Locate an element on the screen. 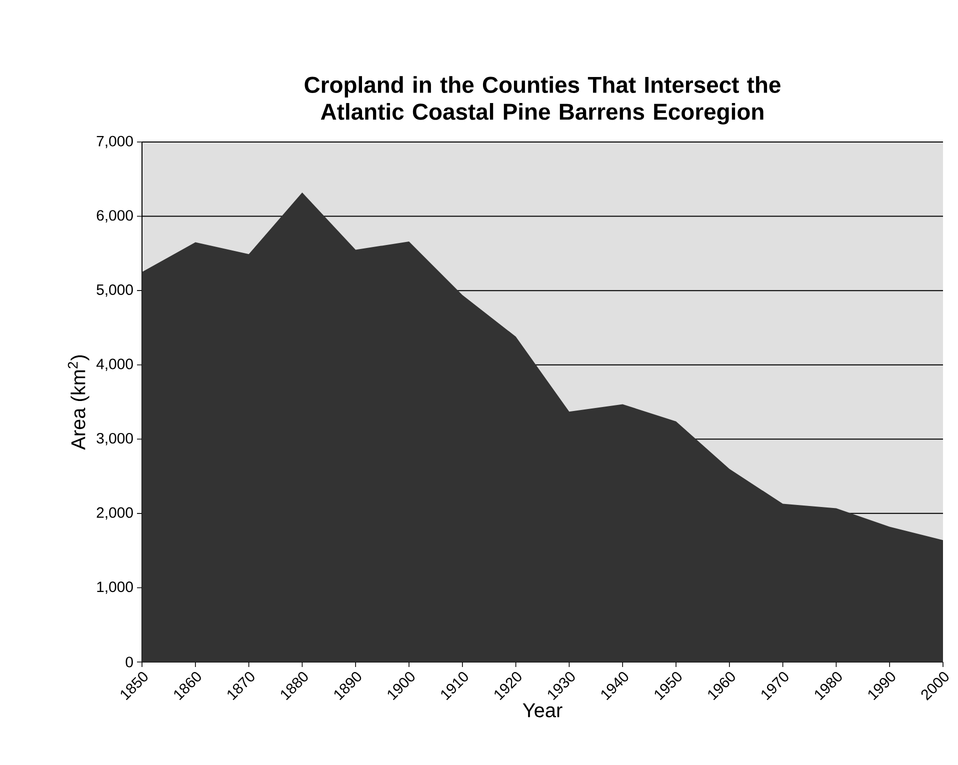  y-tick-label: 0 is located at coordinates (129, 662).